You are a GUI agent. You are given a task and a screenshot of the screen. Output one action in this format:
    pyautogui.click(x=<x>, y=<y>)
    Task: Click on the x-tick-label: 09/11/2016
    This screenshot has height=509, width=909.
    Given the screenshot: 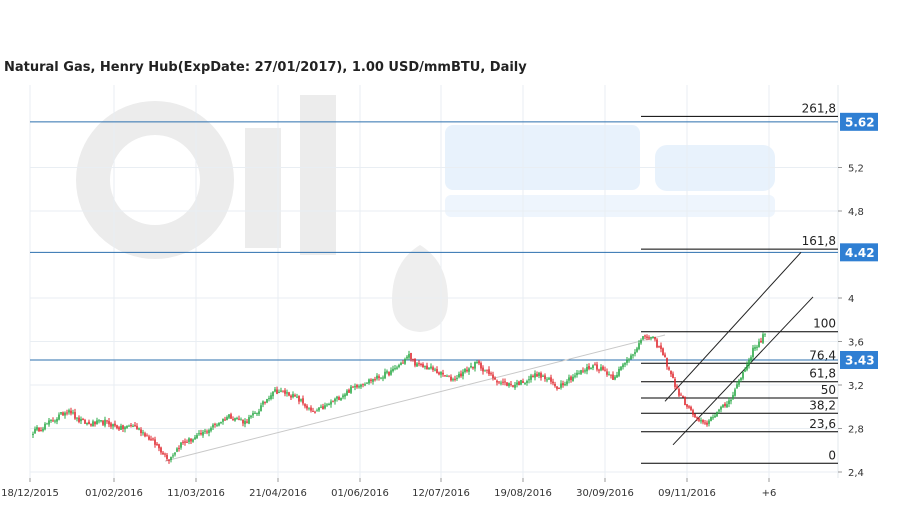 What is the action you would take?
    pyautogui.click(x=687, y=493)
    